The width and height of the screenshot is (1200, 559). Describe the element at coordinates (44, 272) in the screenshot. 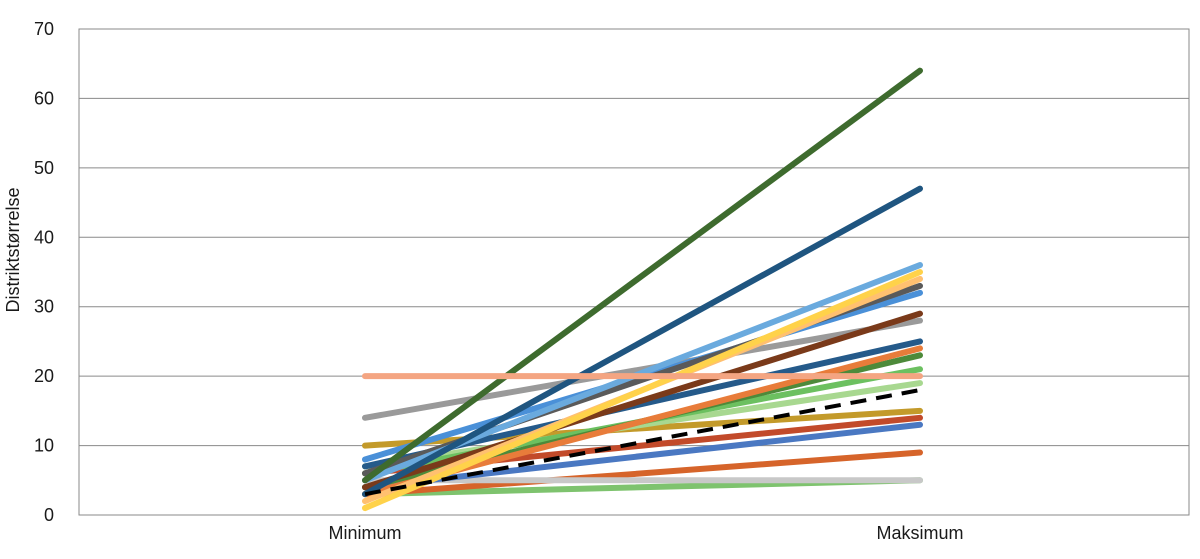

I see `y-tick-labels: 0 10 20 30 40 50 60 70` at that location.